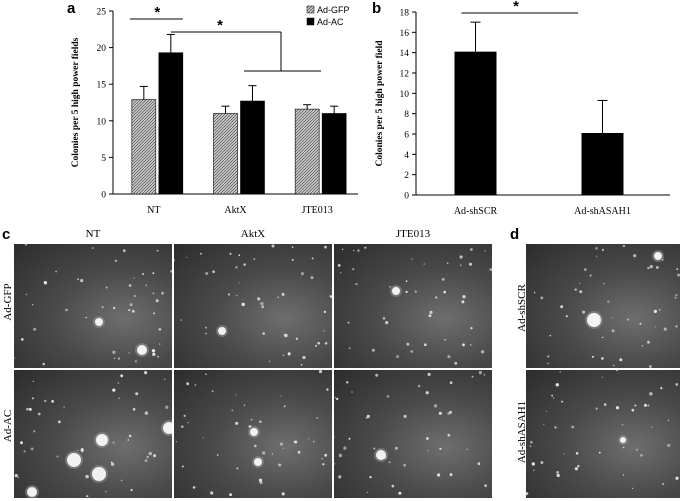 The width and height of the screenshot is (685, 501). Describe the element at coordinates (220, 25) in the screenshot. I see `significance-star: *` at that location.